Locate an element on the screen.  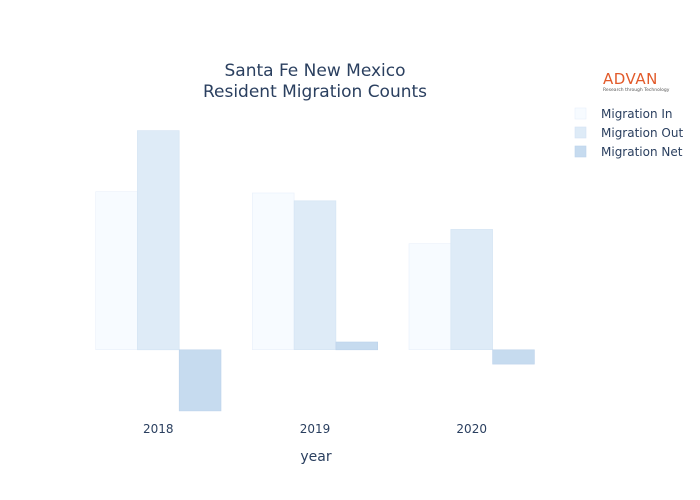
legend-item: Migration Out is located at coordinates (628, 133).